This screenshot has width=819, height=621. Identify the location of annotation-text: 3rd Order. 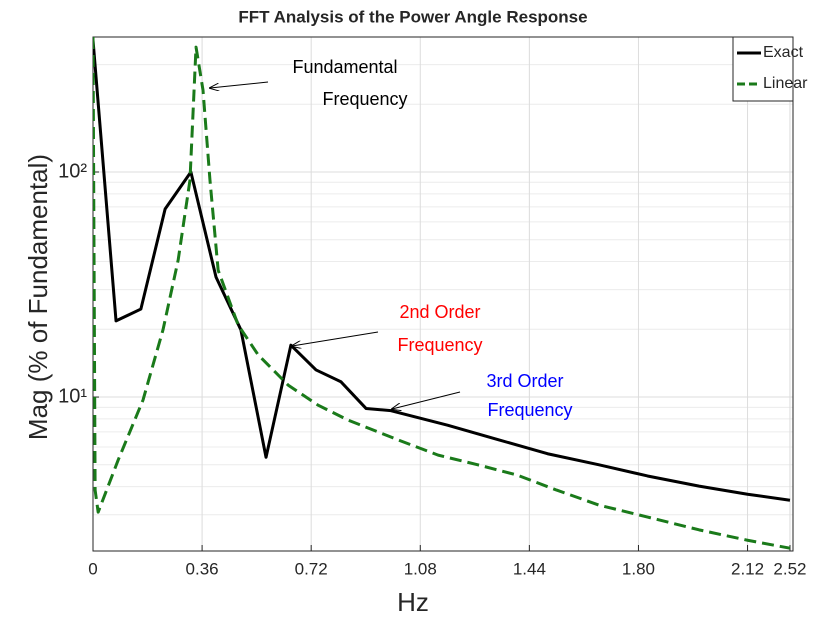
(524, 381).